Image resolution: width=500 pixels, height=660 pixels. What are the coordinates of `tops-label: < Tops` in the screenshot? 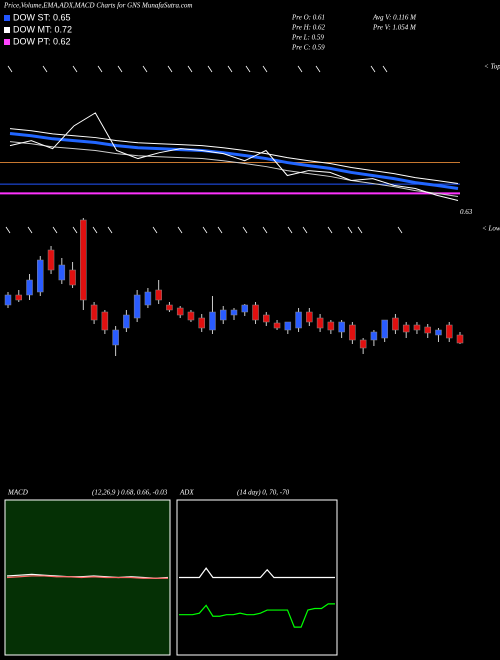 It's located at (492, 67).